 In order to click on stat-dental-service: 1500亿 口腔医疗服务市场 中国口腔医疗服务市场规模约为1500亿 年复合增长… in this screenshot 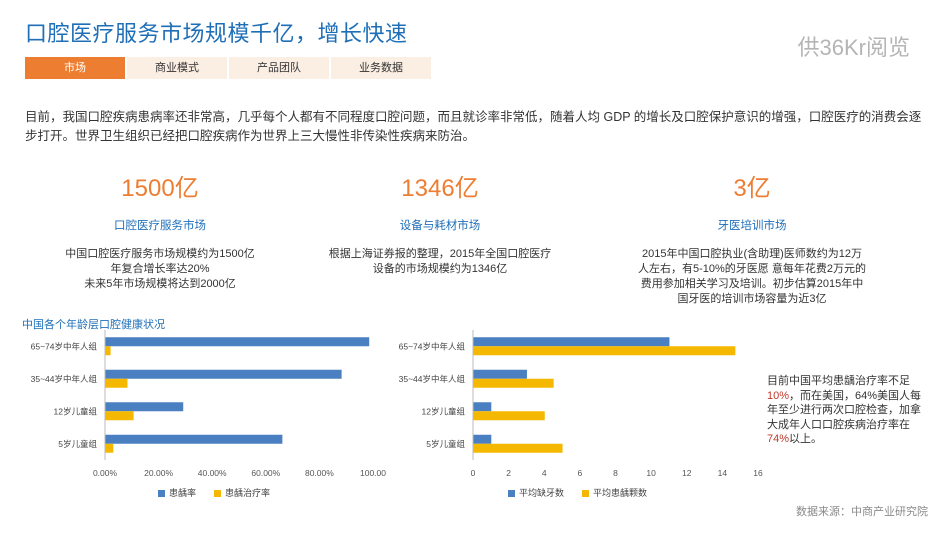, I will do `click(160, 230)`.